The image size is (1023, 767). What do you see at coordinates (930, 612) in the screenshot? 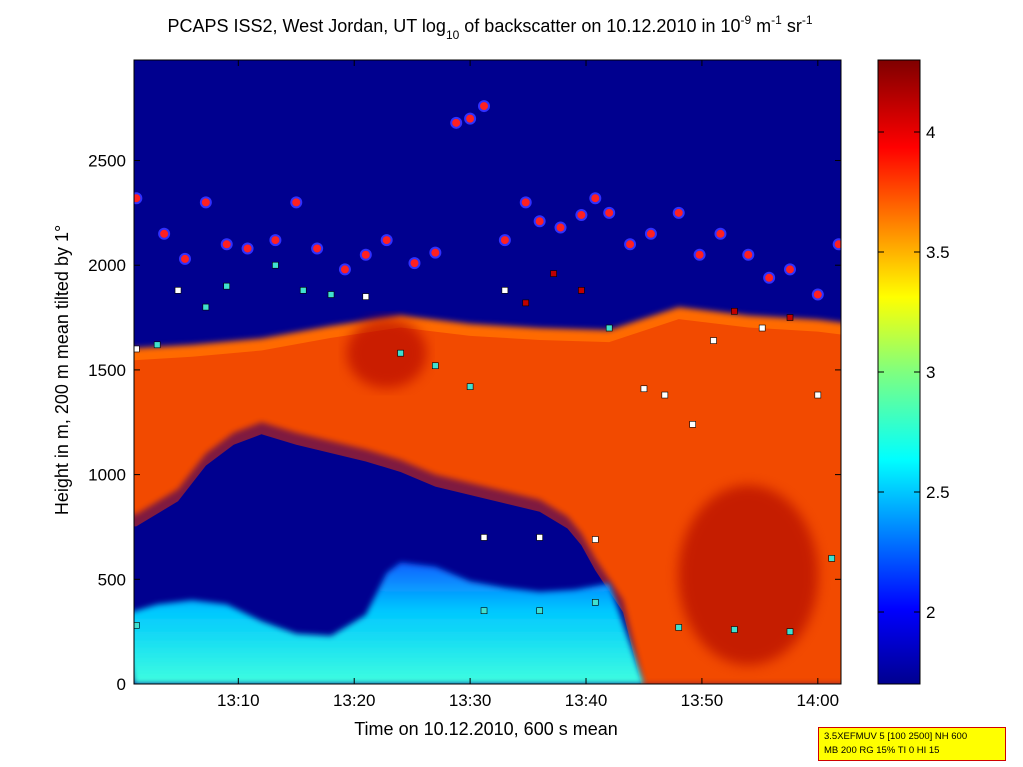
I see `colorbar-tick-label: 2` at bounding box center [930, 612].